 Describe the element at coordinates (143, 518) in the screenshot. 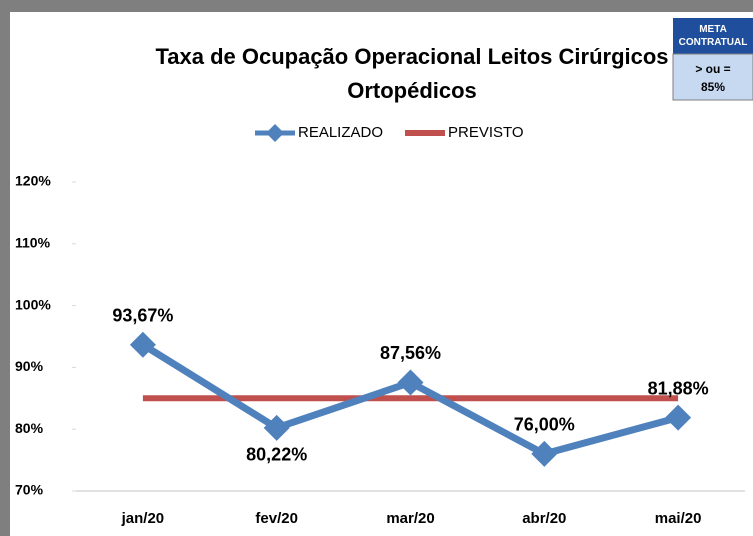

I see `x-tick-label: jan/20` at that location.